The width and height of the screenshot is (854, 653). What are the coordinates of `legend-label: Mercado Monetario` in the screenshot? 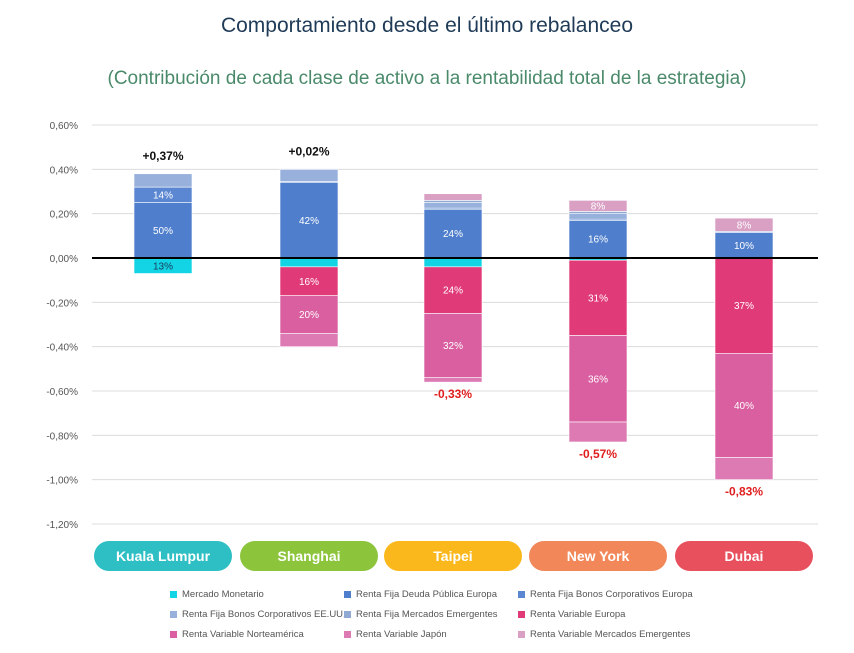 It's located at (223, 594).